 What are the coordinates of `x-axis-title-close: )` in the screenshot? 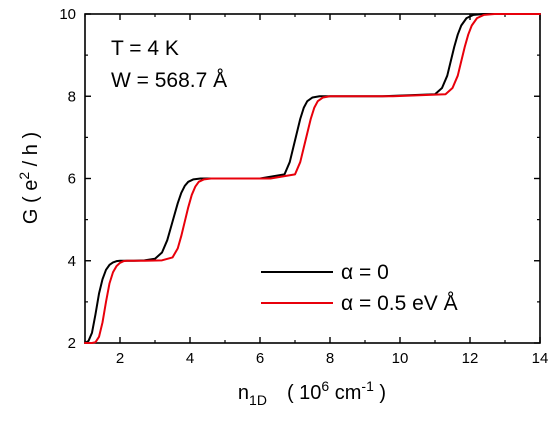 It's located at (380, 393).